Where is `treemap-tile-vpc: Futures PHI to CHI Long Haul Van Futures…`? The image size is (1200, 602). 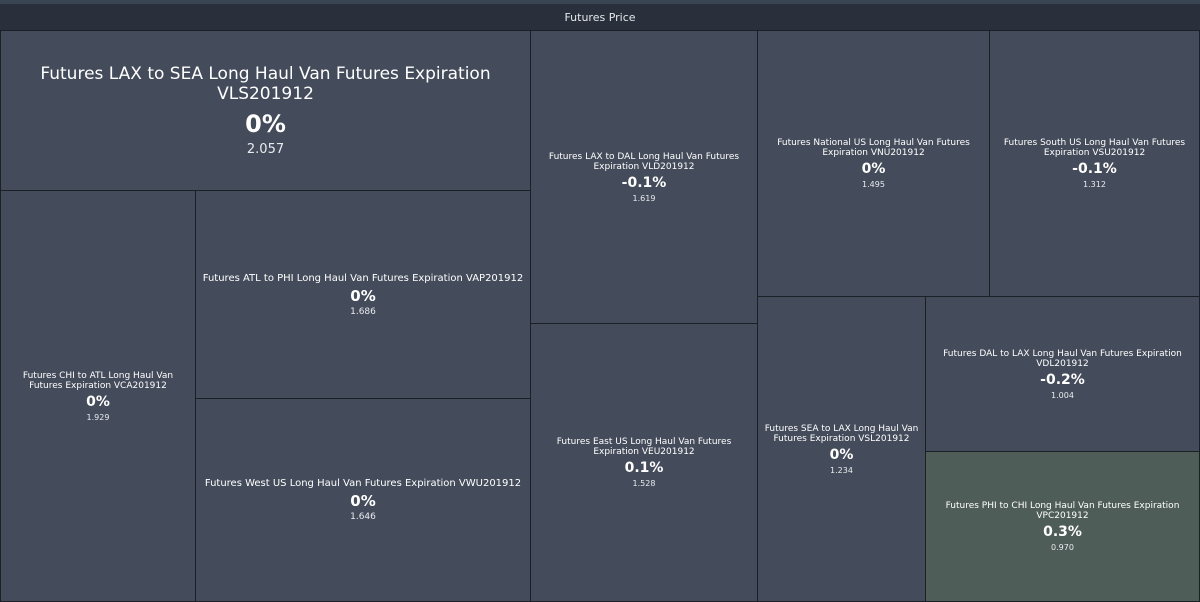
treemap-tile-vpc: Futures PHI to CHI Long Haul Van Futures… is located at coordinates (1062, 526).